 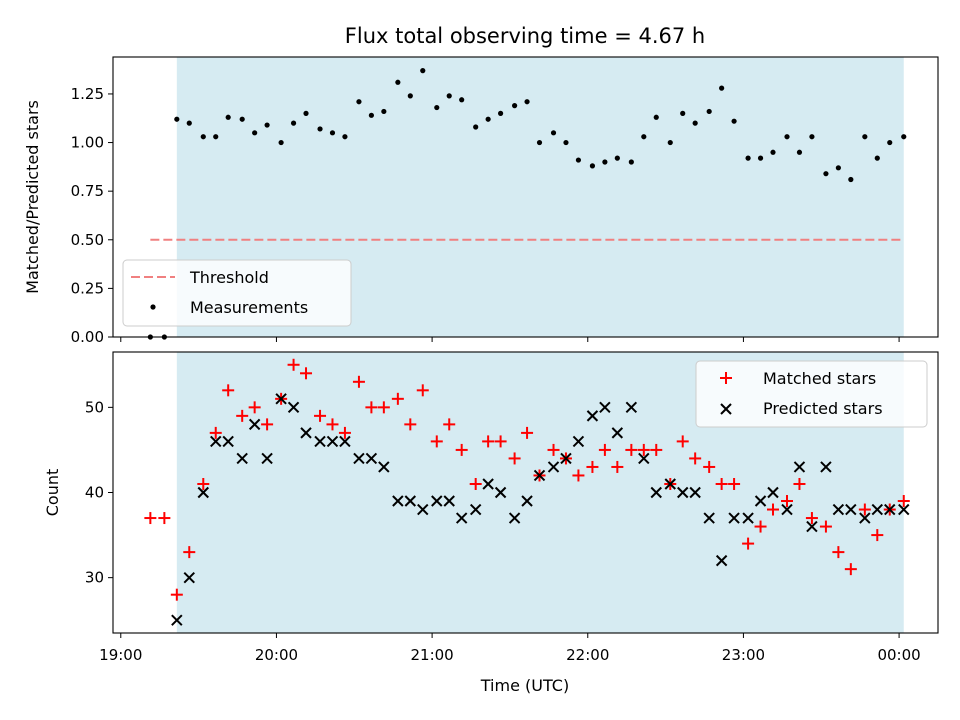 I want to click on count-legend-box, so click(x=811, y=394).